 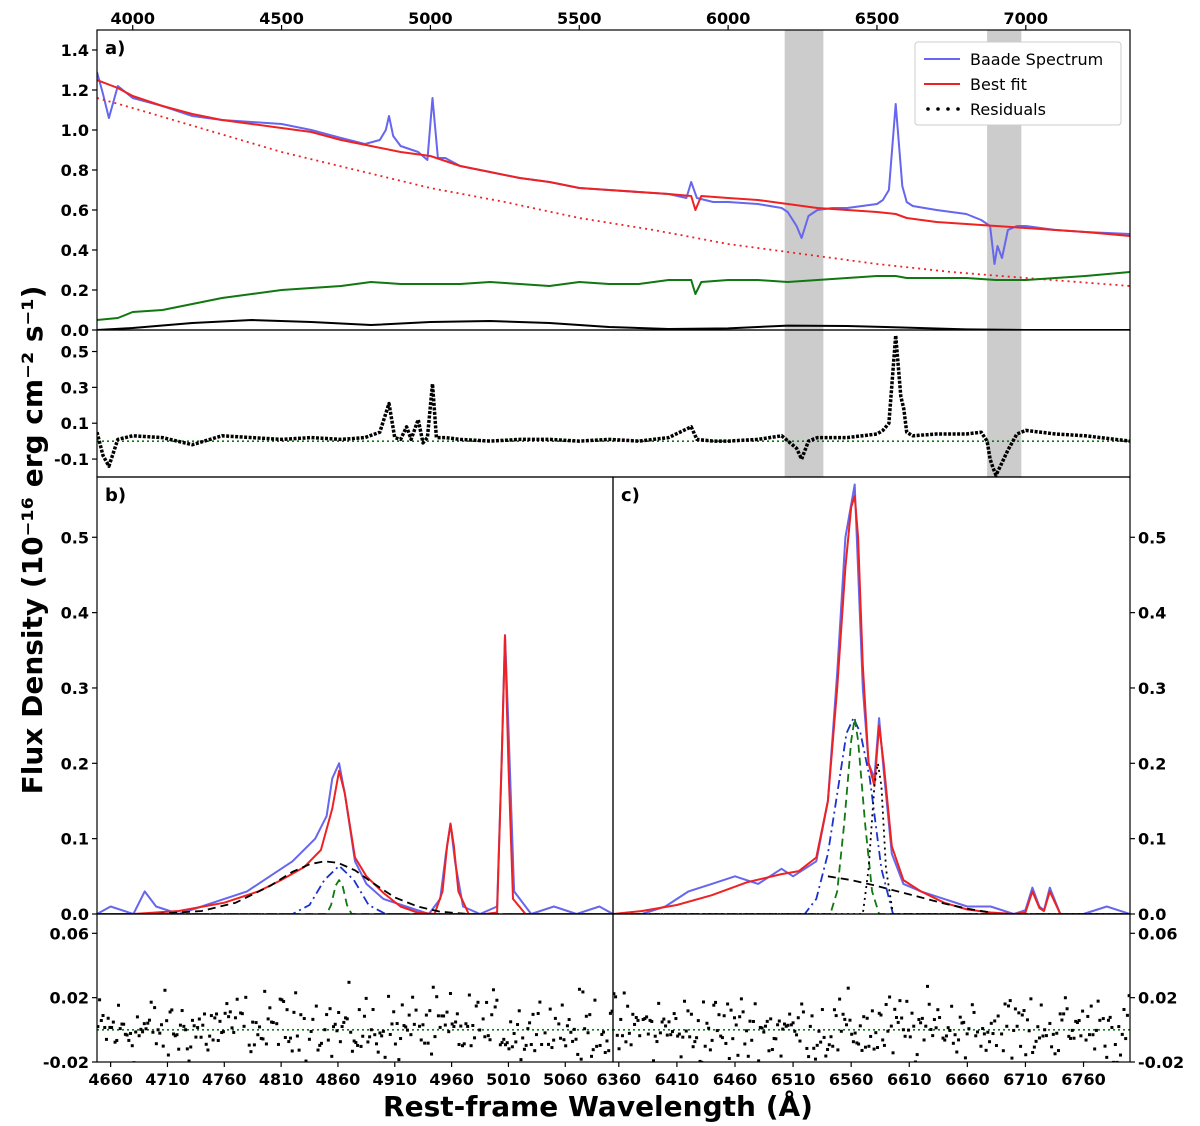 I want to click on y-tick-label-b: 0.2, so click(x=75, y=763).